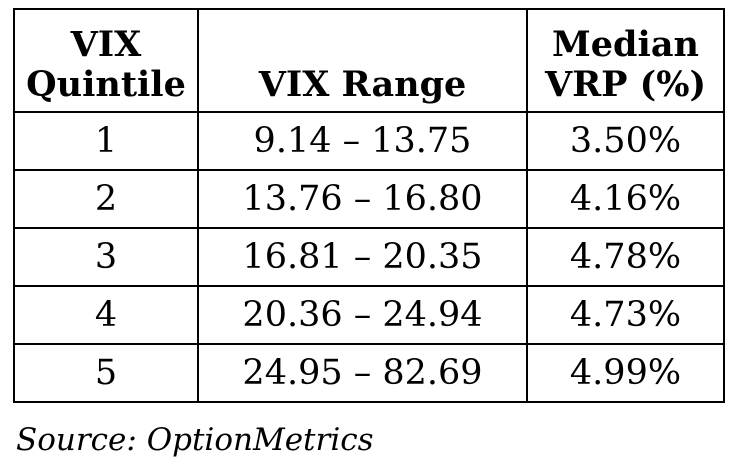 Image resolution: width=737 pixels, height=471 pixels. Describe the element at coordinates (106, 315) in the screenshot. I see `cell-quintile: 4` at that location.